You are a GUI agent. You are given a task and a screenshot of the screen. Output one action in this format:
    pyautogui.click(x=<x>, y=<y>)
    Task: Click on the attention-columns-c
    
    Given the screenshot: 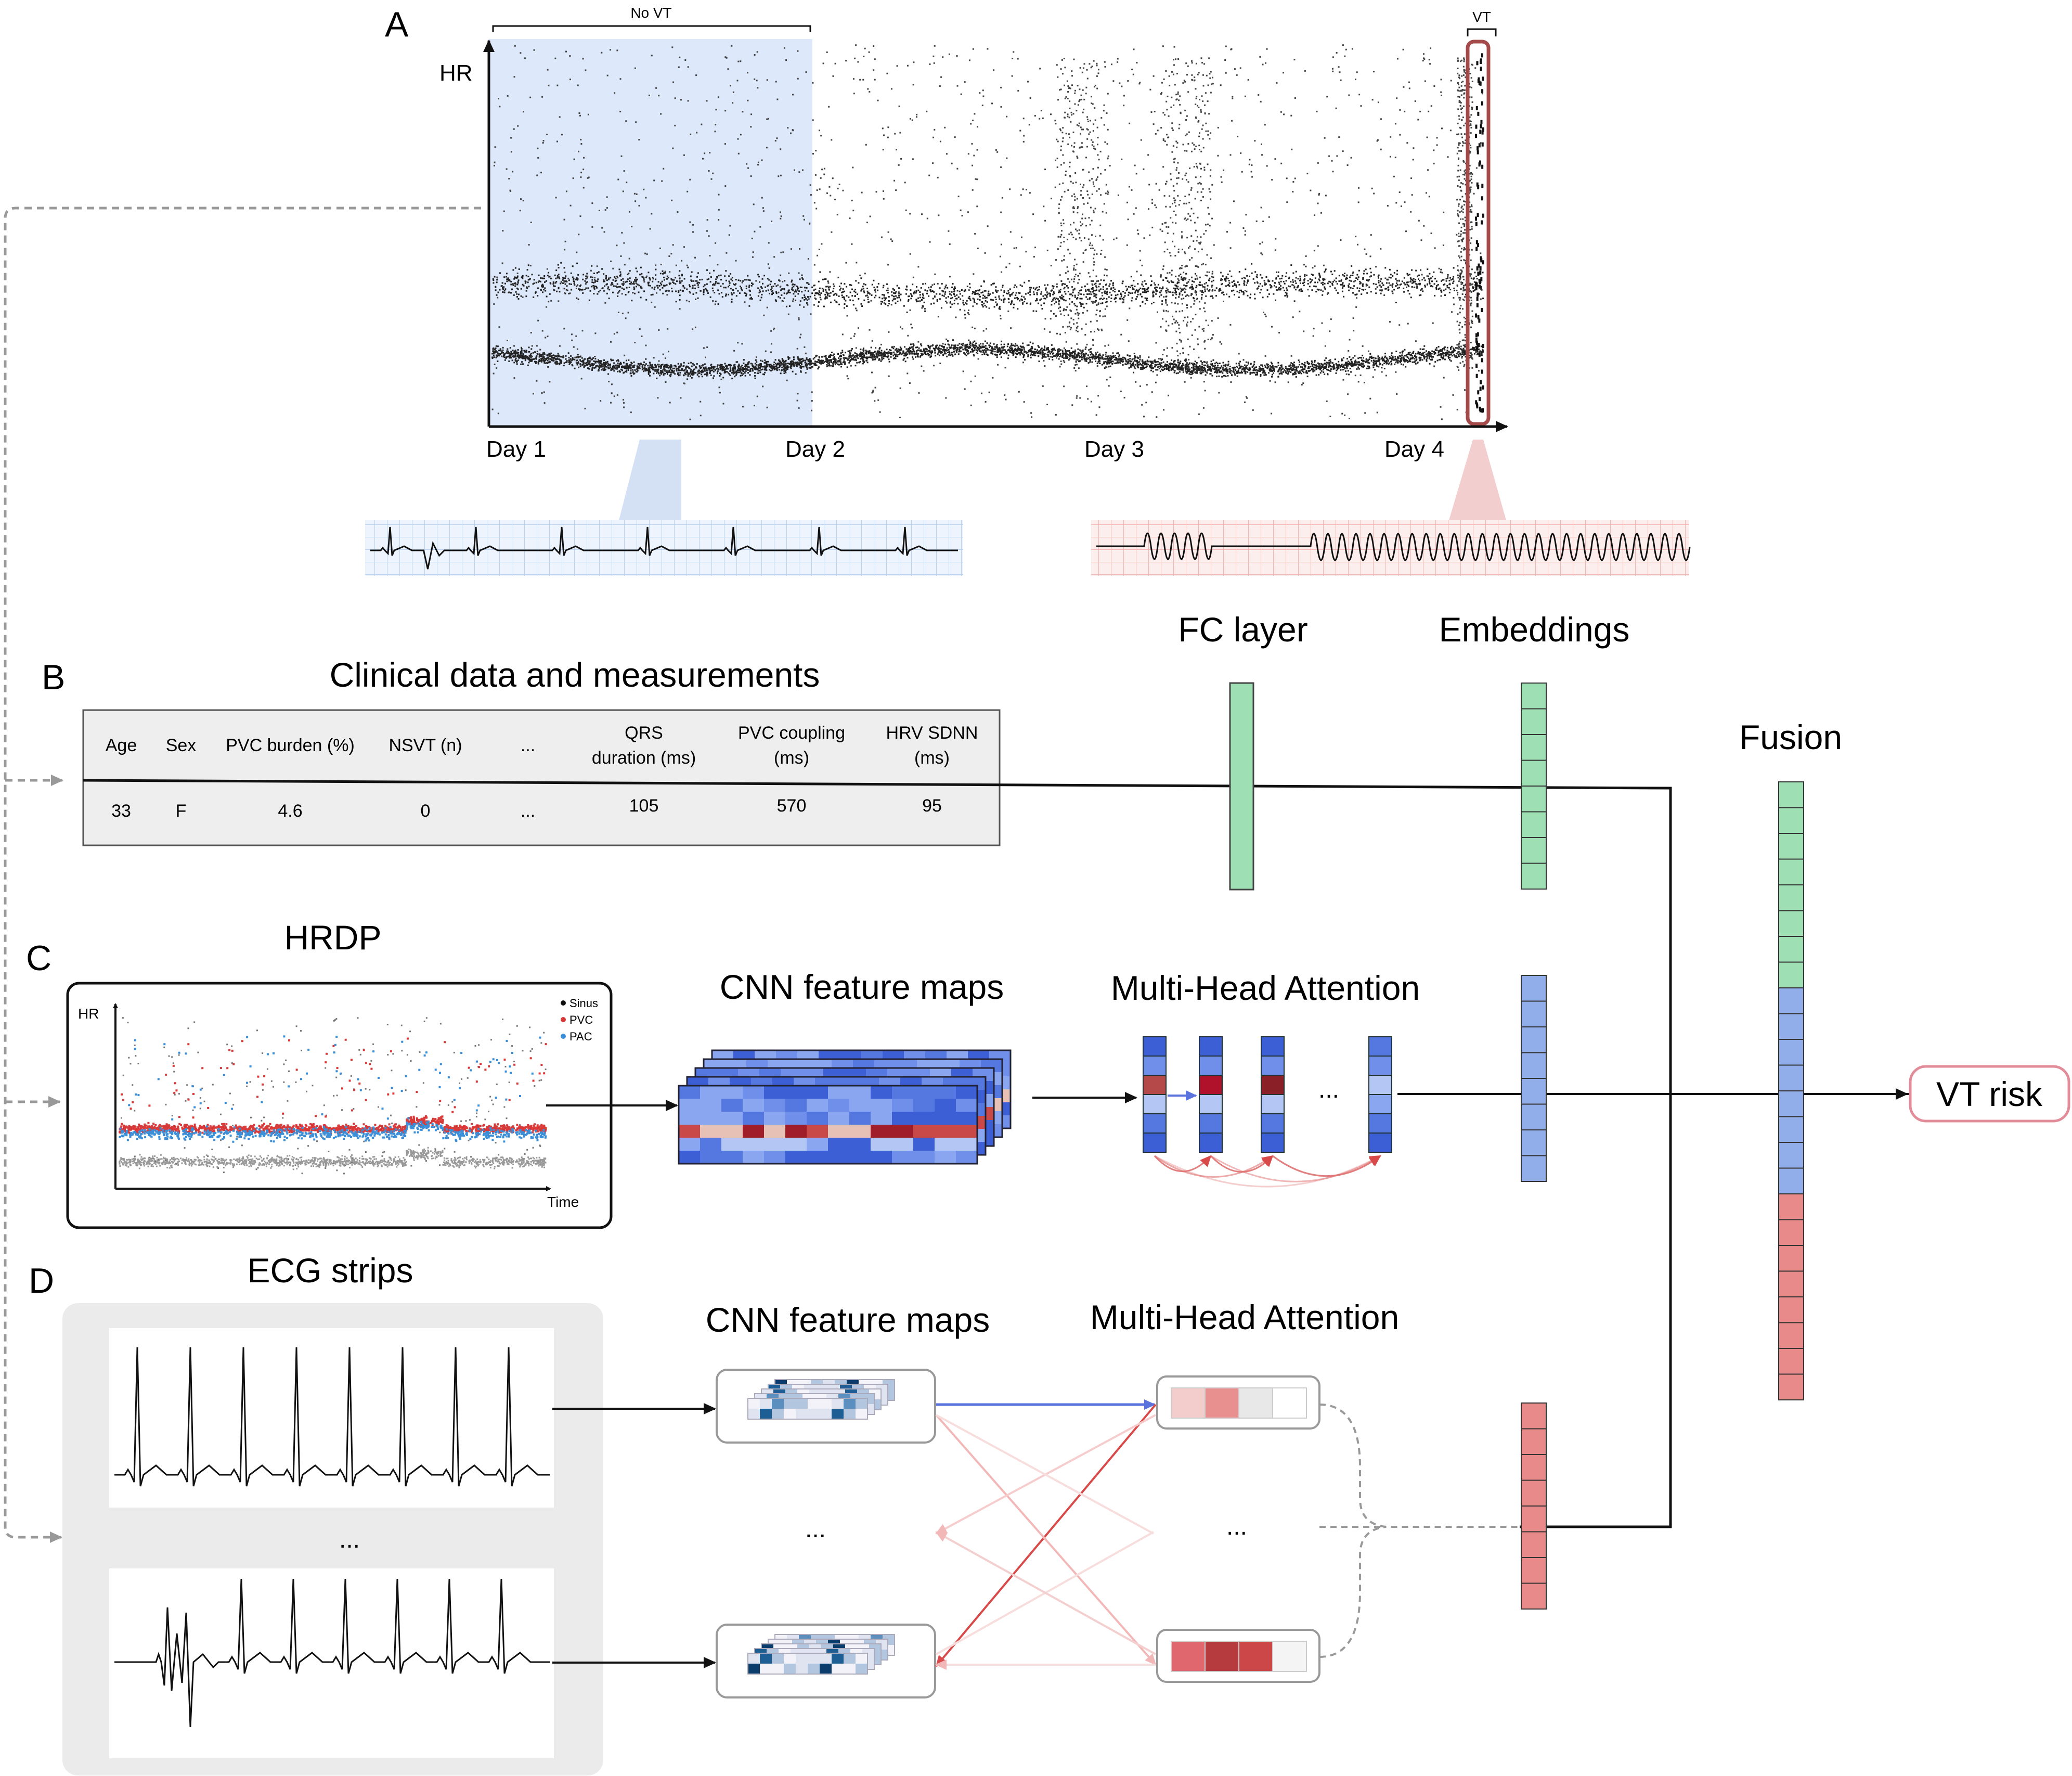 What is the action you would take?
    pyautogui.click(x=1267, y=1112)
    